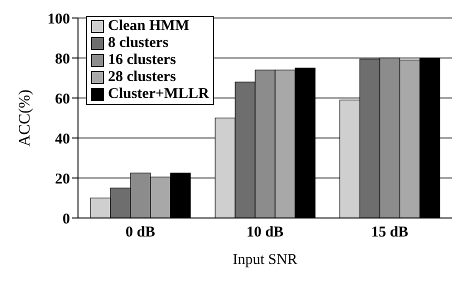 Image resolution: width=474 pixels, height=286 pixels. I want to click on x-tick-label: 15 dB, so click(389, 232).